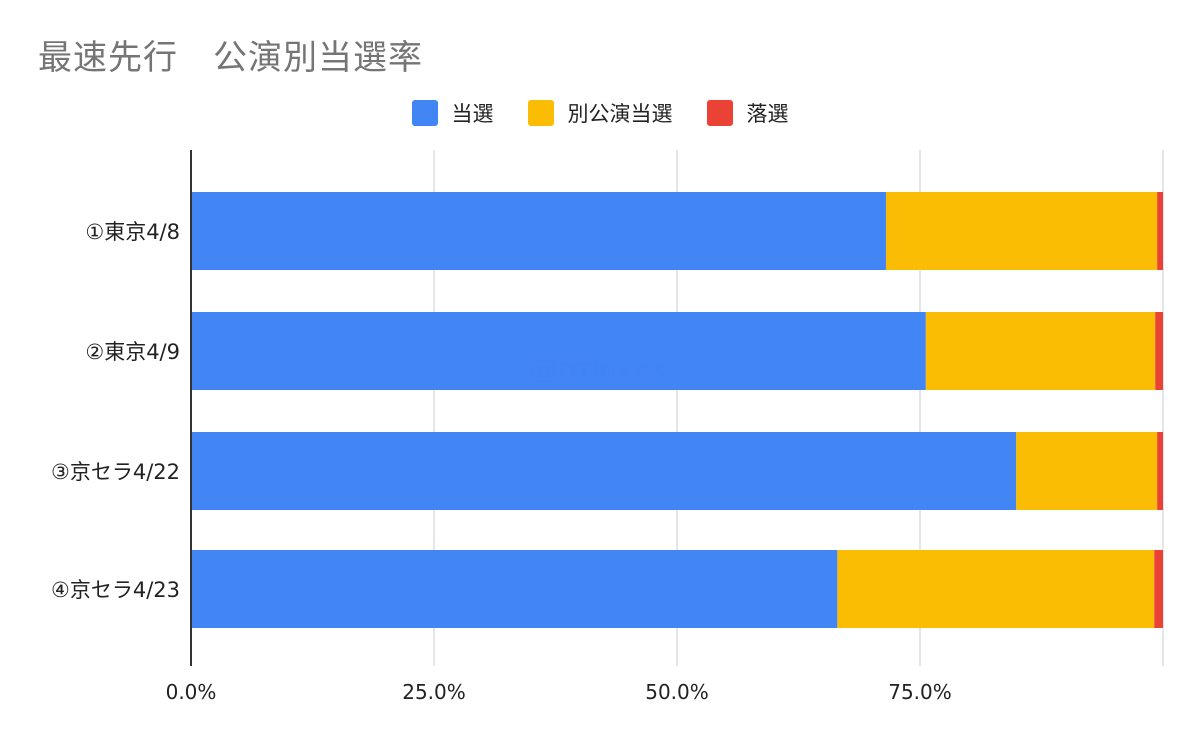 The image size is (1200, 742). I want to click on watermark: @rrrinxxx, so click(598, 368).